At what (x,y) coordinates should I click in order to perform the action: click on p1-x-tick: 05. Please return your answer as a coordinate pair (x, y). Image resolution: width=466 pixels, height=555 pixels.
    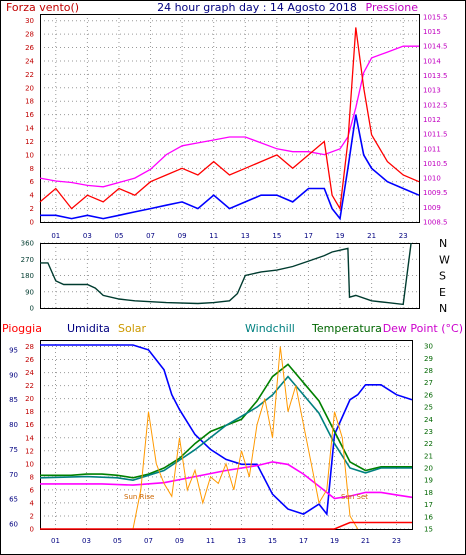
    Looking at the image, I should click on (118, 236).